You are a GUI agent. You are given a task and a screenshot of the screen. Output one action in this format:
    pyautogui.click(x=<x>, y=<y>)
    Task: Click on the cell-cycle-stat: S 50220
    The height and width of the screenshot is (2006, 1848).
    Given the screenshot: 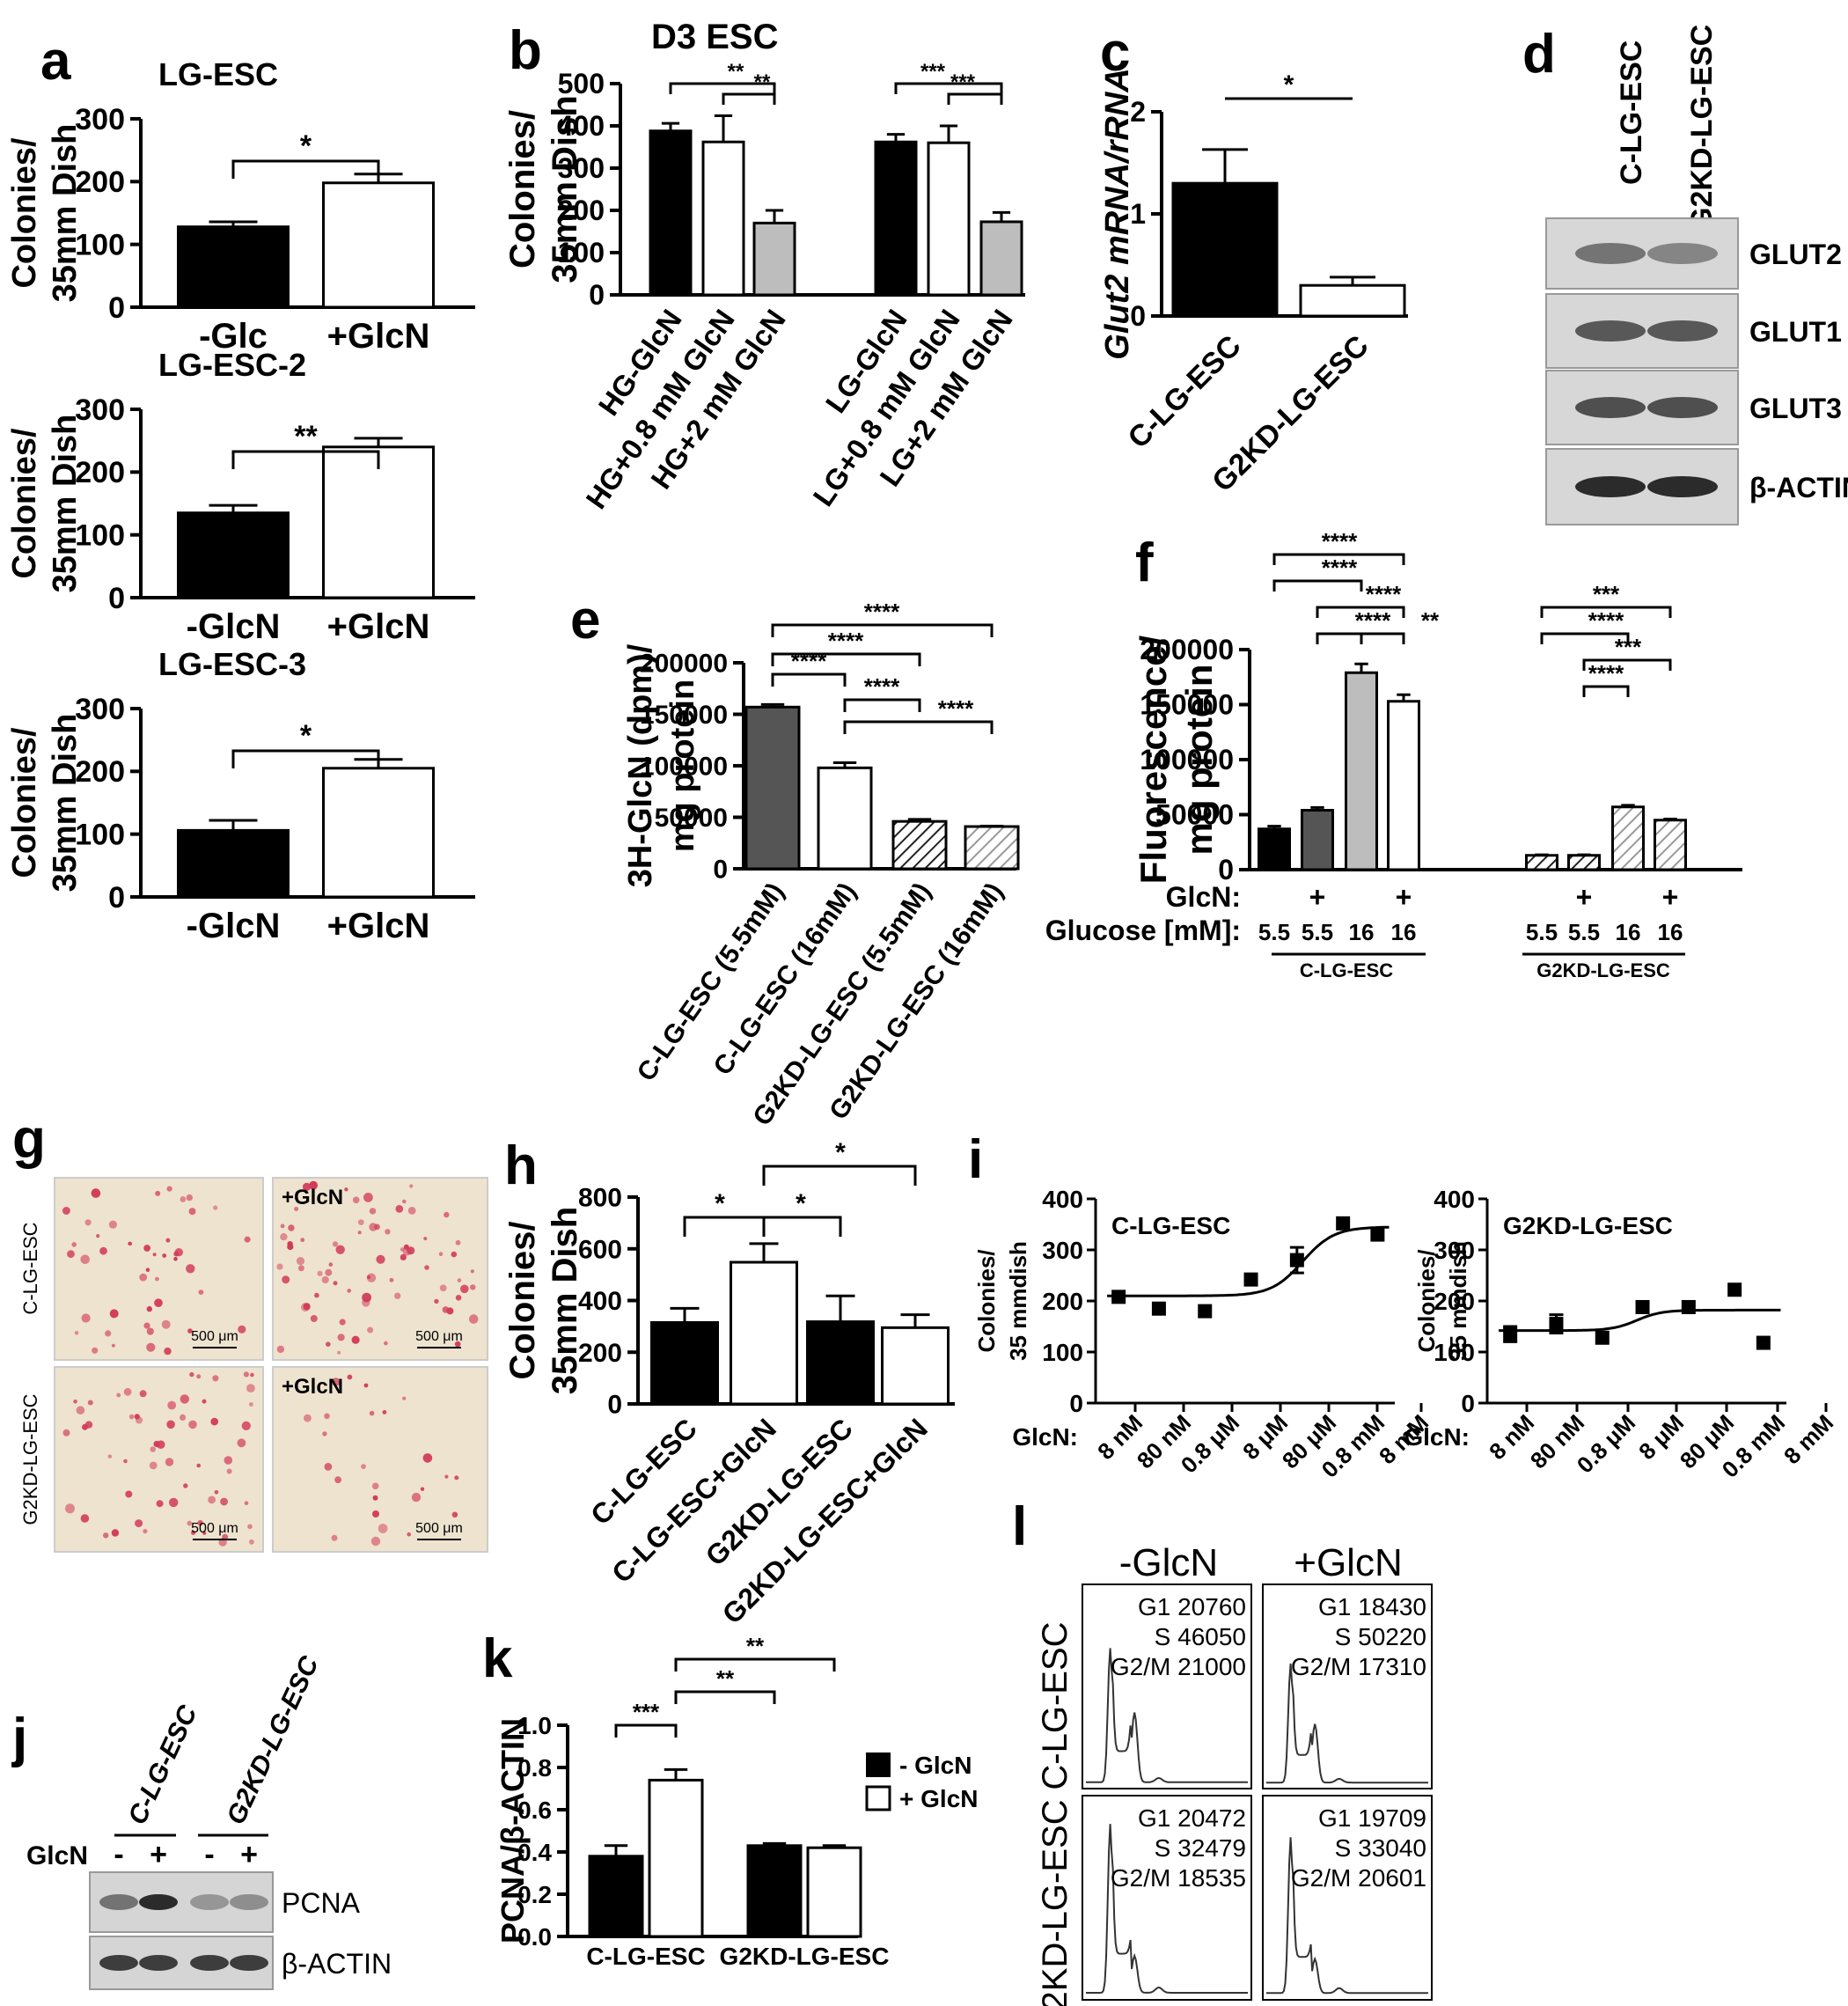 What is the action you would take?
    pyautogui.click(x=1381, y=1636)
    